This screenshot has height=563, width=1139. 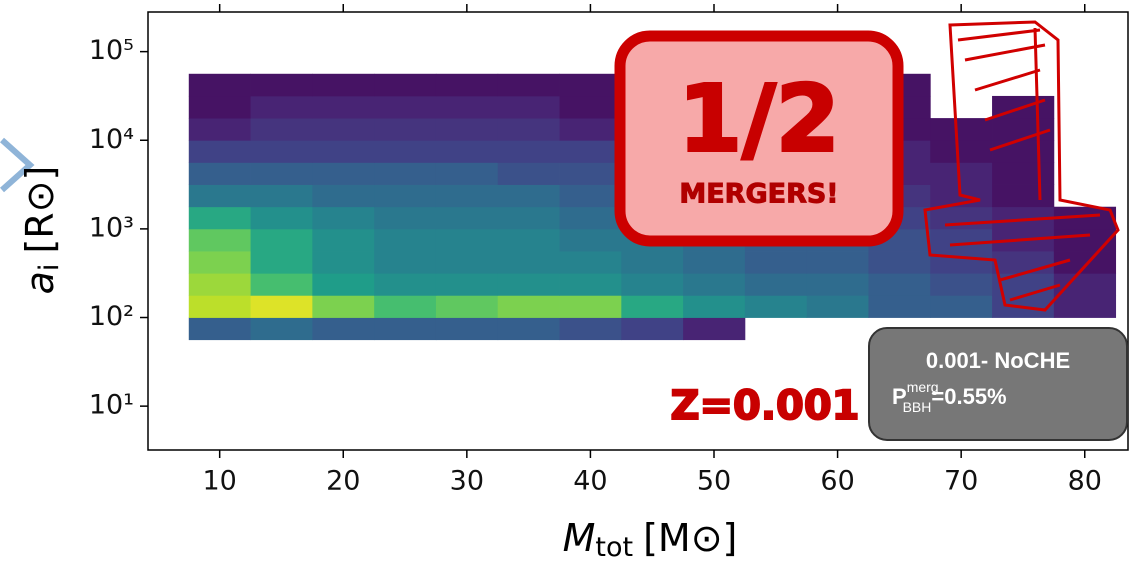 I want to click on nav-arrow, so click(x=17, y=165).